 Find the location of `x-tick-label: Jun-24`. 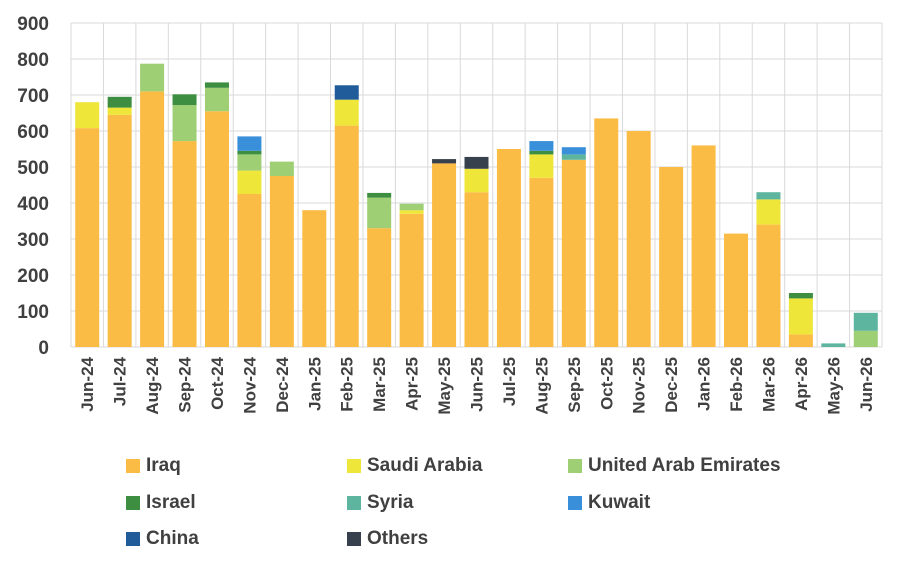

x-tick-label: Jun-24 is located at coordinates (87, 383).